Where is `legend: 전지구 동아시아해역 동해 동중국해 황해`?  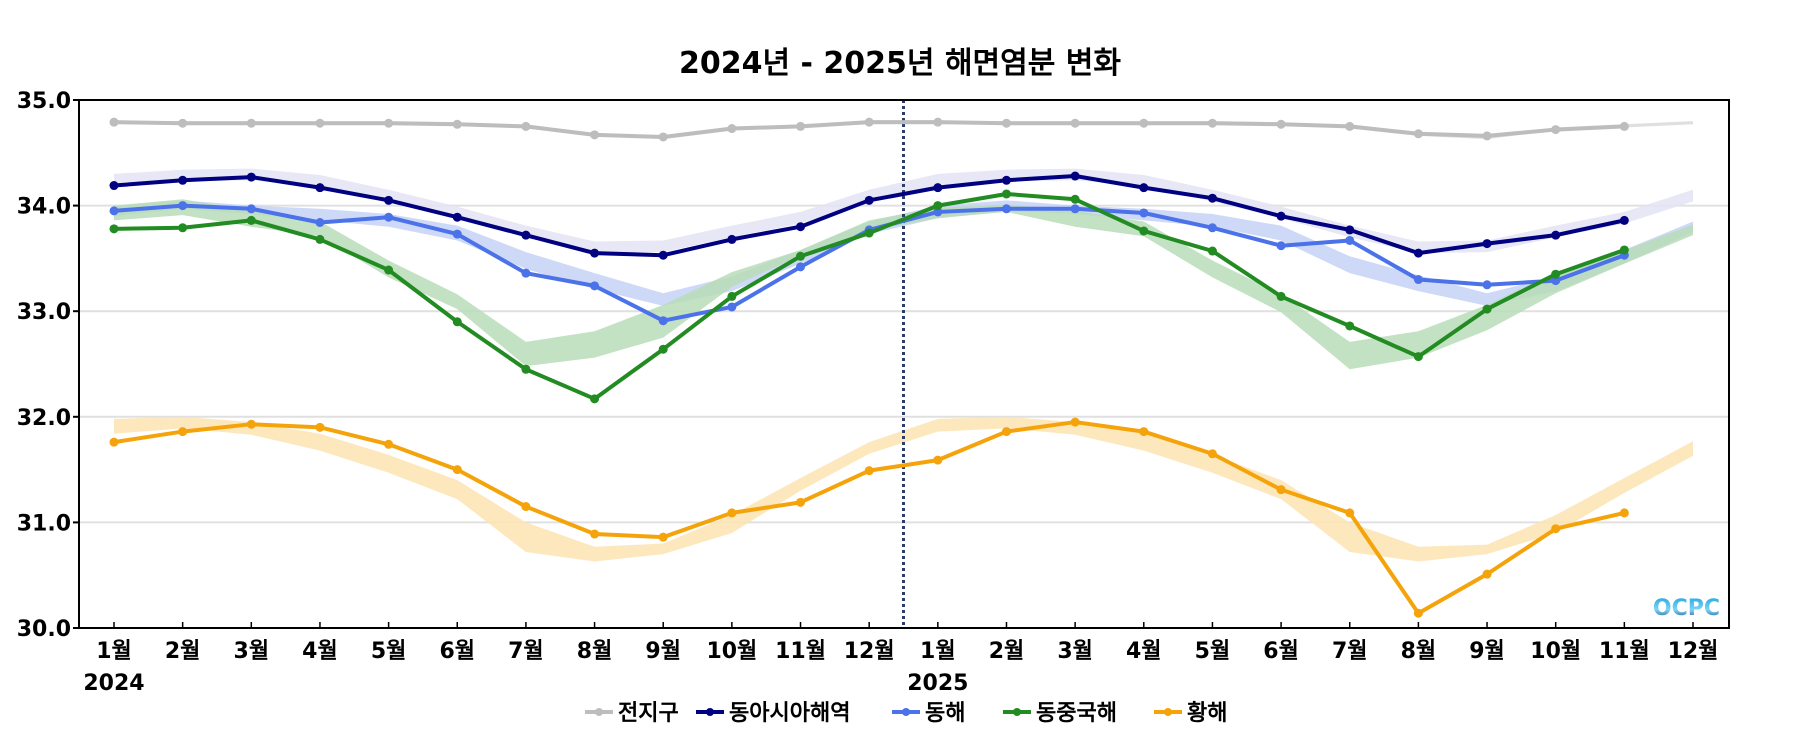
legend: 전지구 동아시아해역 동해 동중국해 황해 is located at coordinates (906, 713).